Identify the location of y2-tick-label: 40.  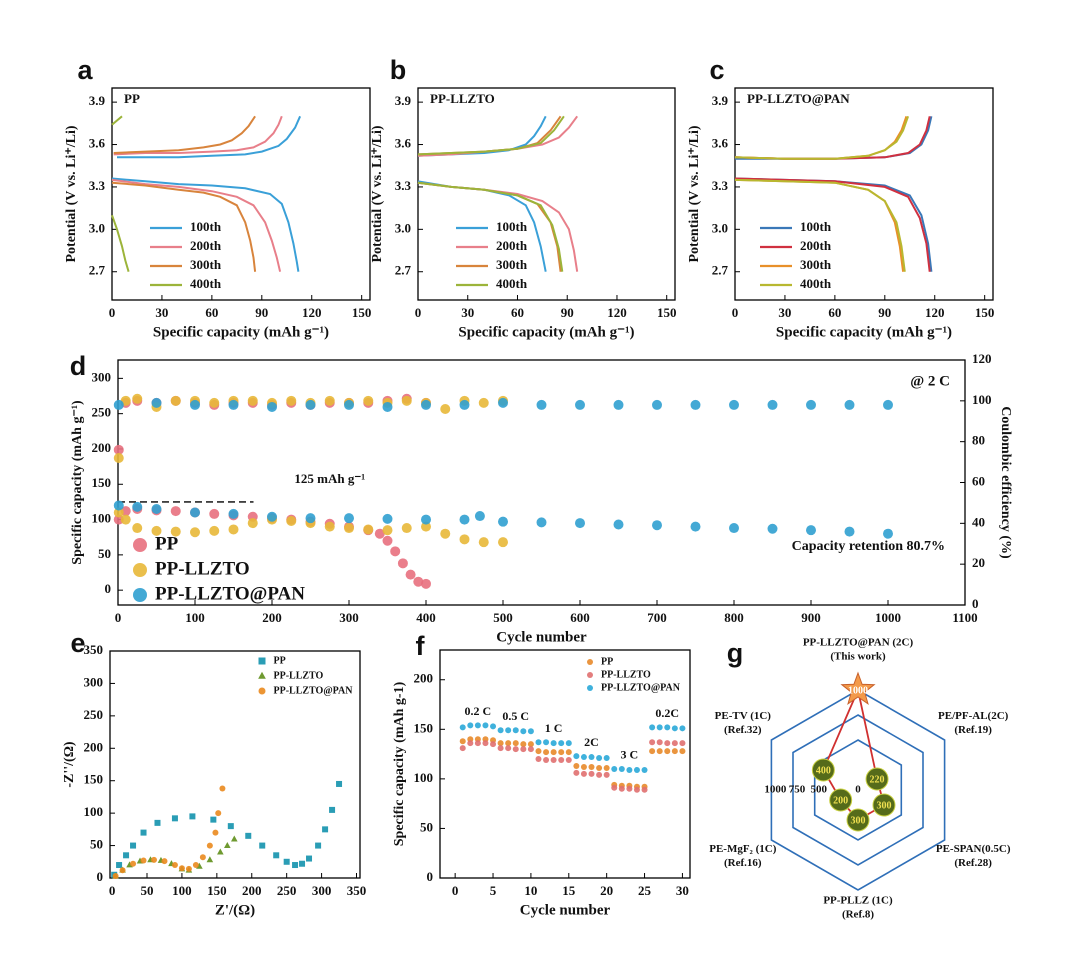
(978, 521).